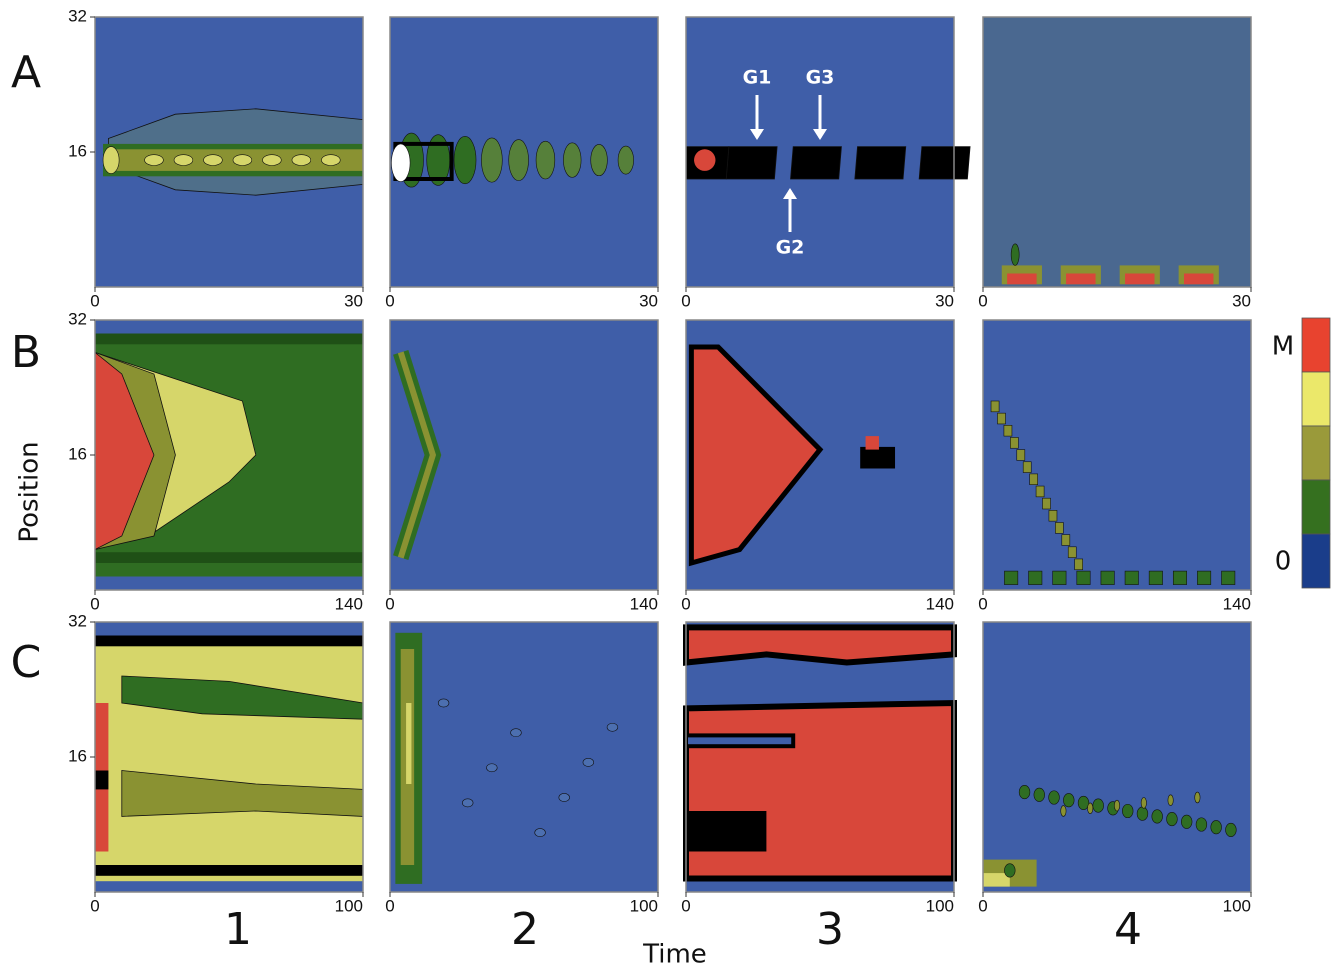 The height and width of the screenshot is (971, 1335). I want to click on panel: 0 30 G1 G3 G2, so click(858, 163).